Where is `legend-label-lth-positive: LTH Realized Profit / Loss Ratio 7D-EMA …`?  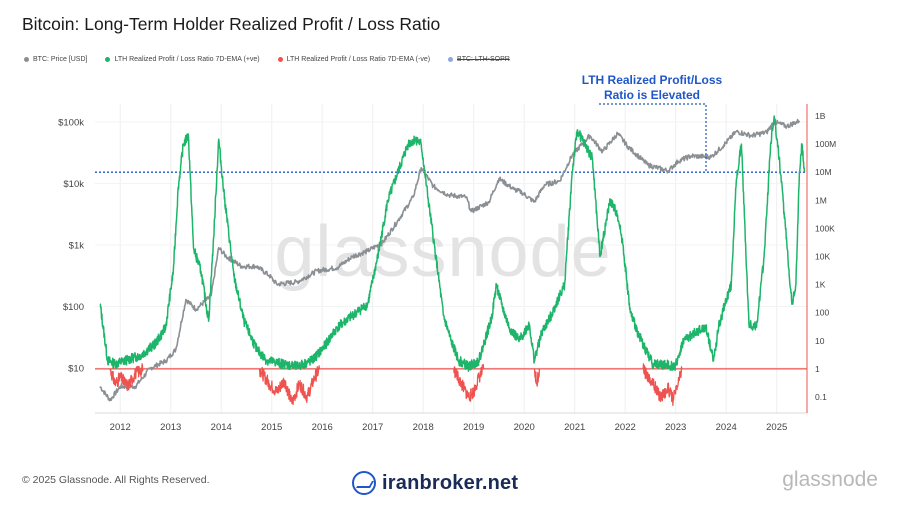
legend-label-lth-positive: LTH Realized Profit / Loss Ratio 7D-EMA … is located at coordinates (187, 59).